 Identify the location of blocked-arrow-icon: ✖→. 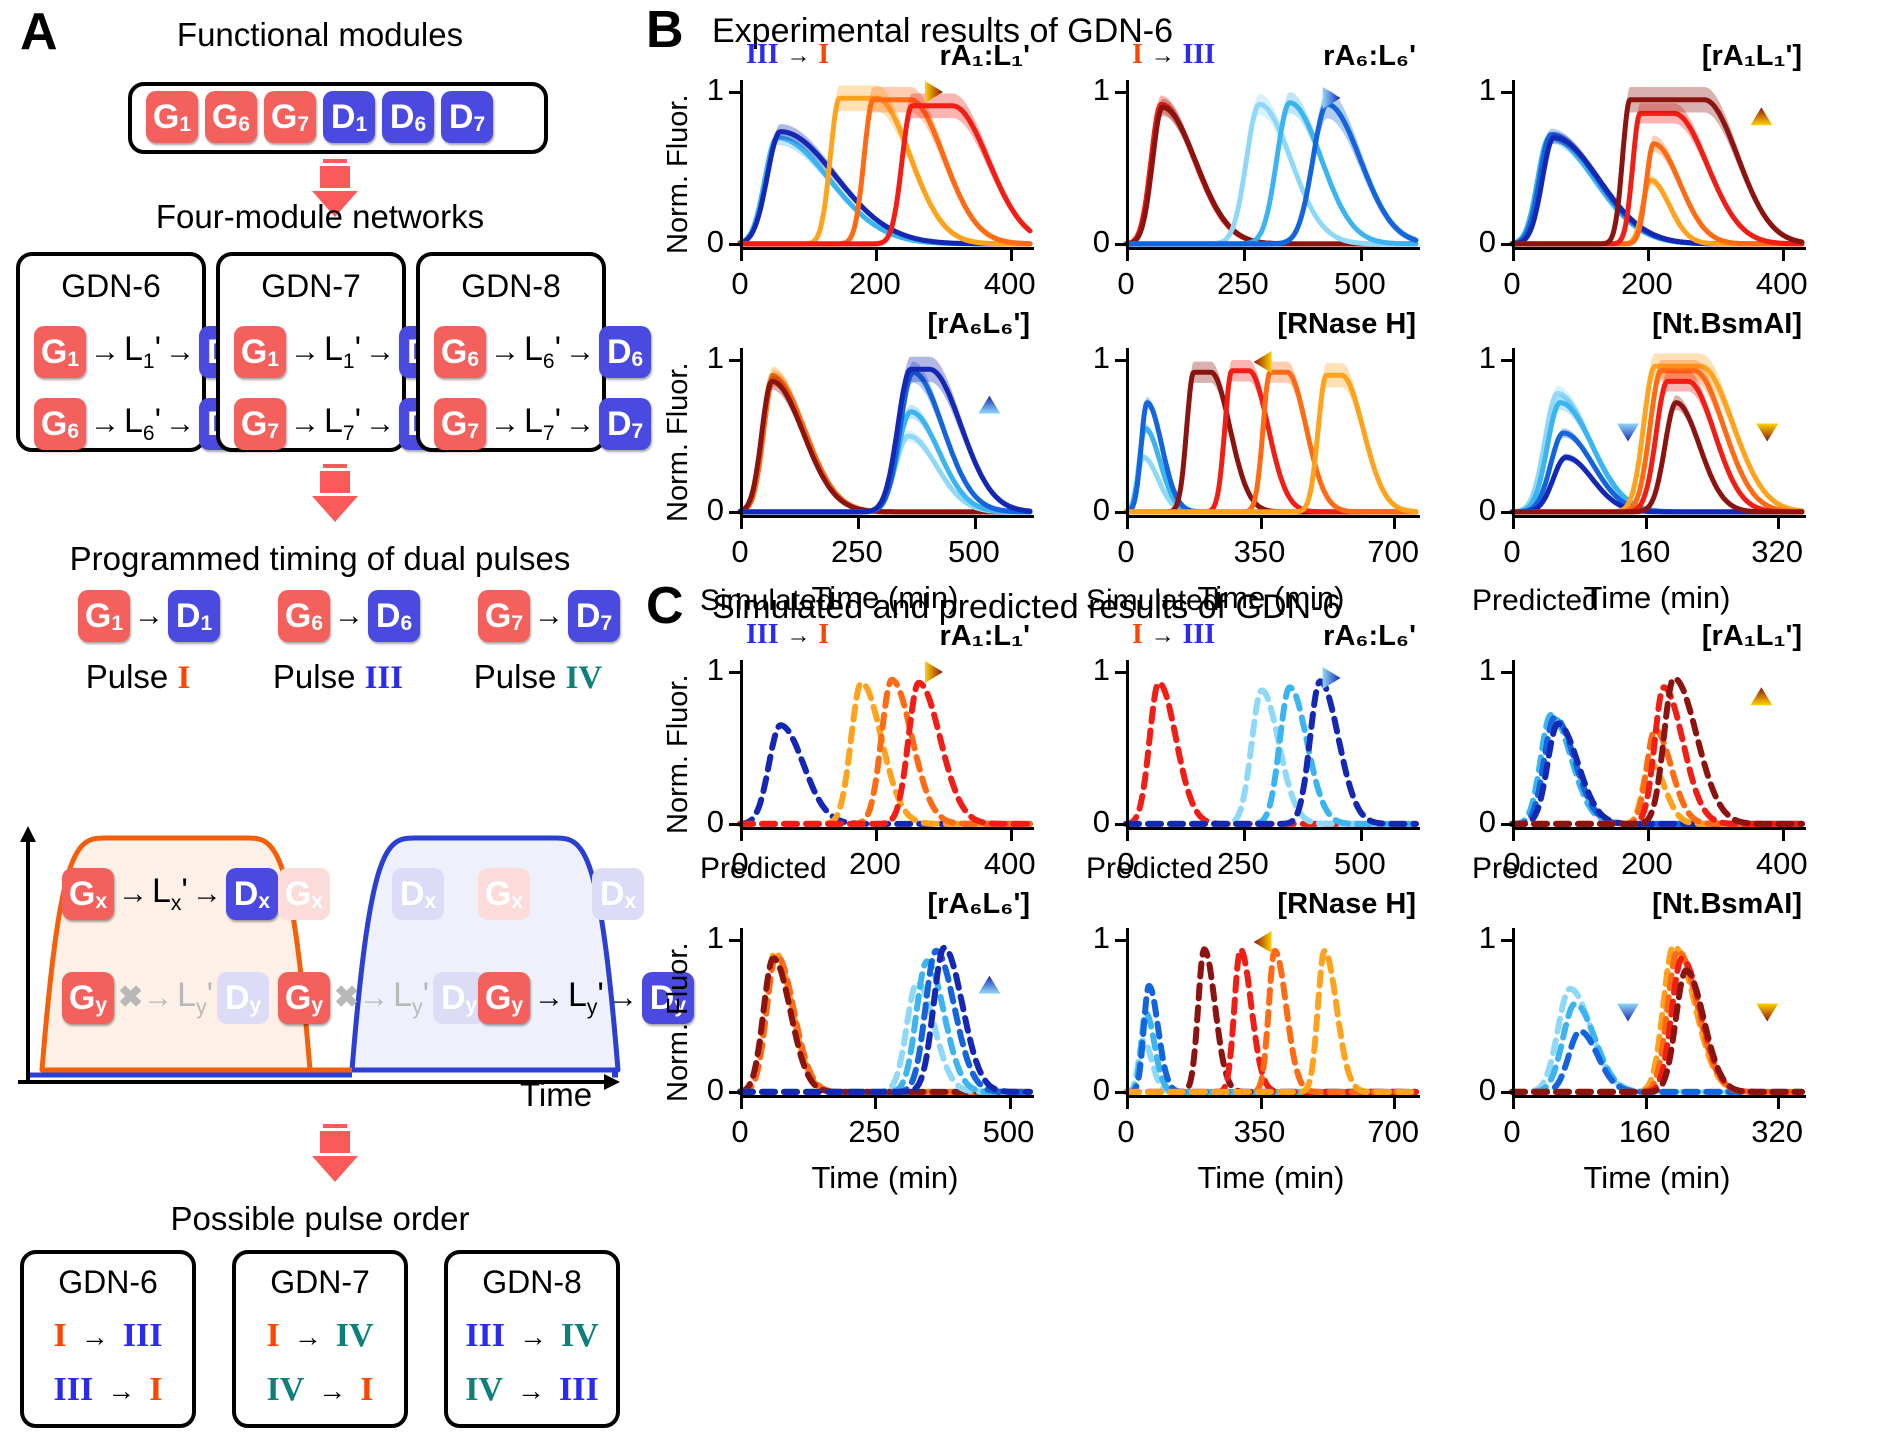
(146, 997).